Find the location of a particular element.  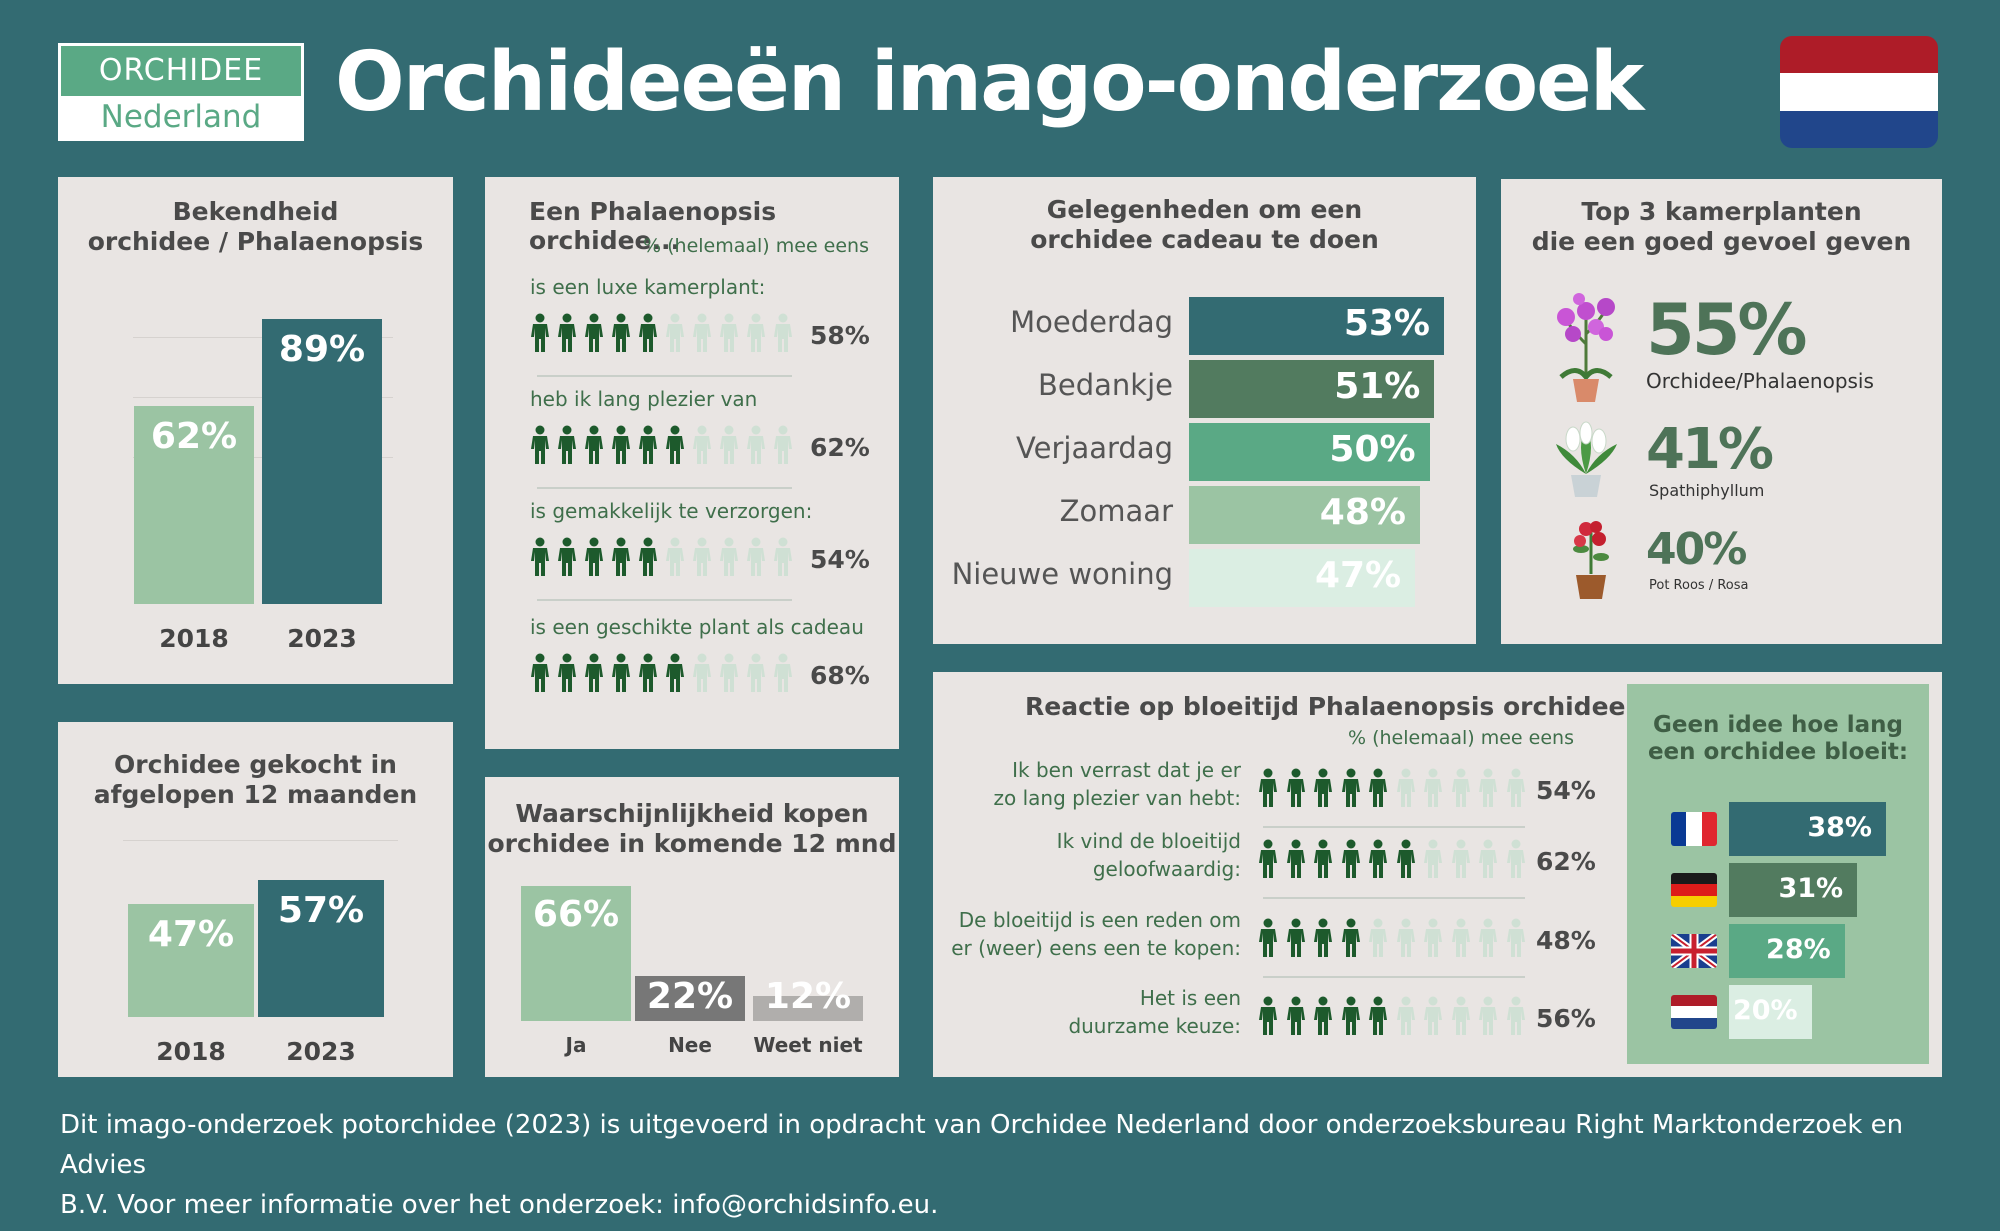

occasion-value: 51% is located at coordinates (1377, 386).